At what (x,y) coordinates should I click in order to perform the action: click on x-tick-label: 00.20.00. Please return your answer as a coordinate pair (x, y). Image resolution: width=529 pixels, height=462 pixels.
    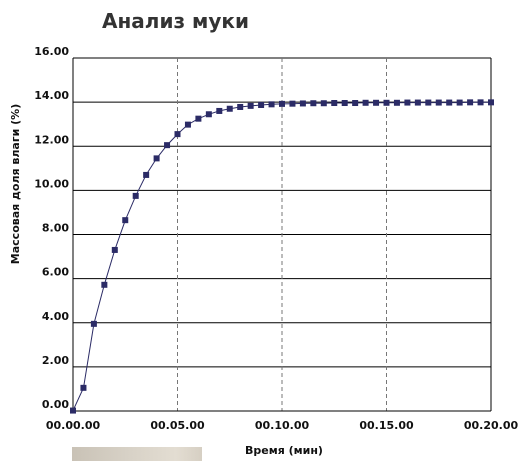
    Looking at the image, I should click on (491, 425).